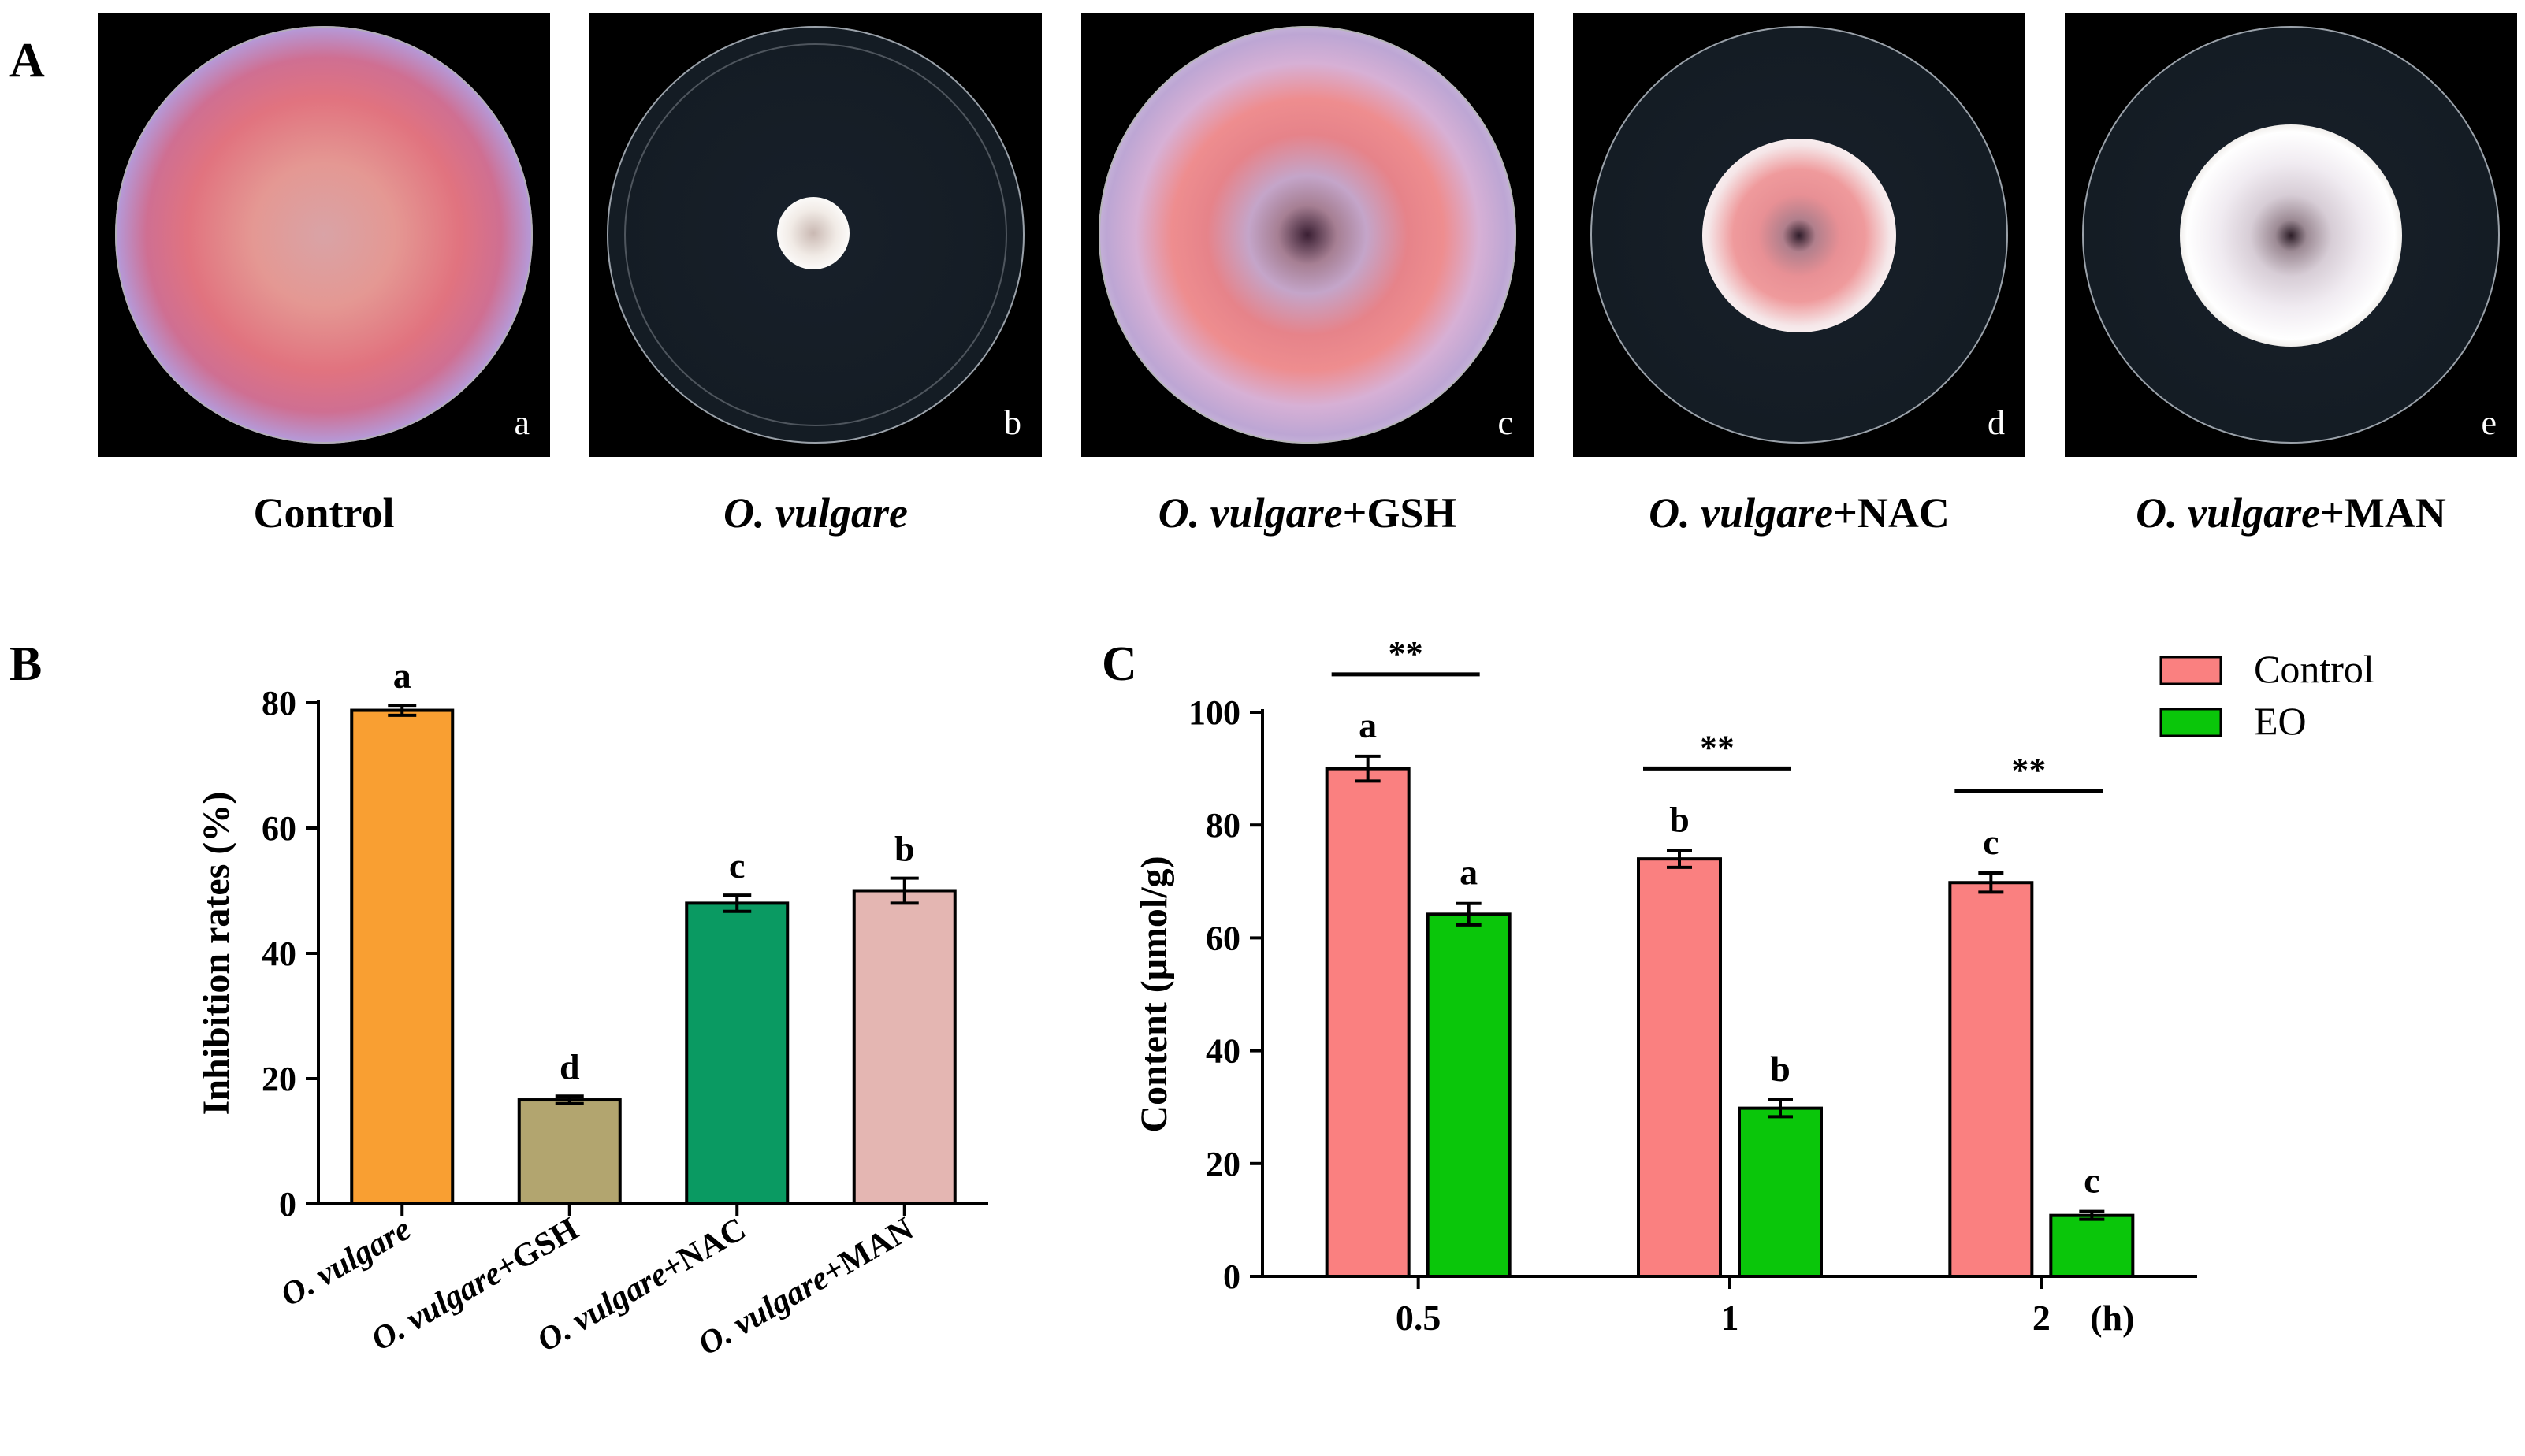  What do you see at coordinates (868, 1251) in the screenshot?
I see `x-tick-label-suffix: +MAN` at bounding box center [868, 1251].